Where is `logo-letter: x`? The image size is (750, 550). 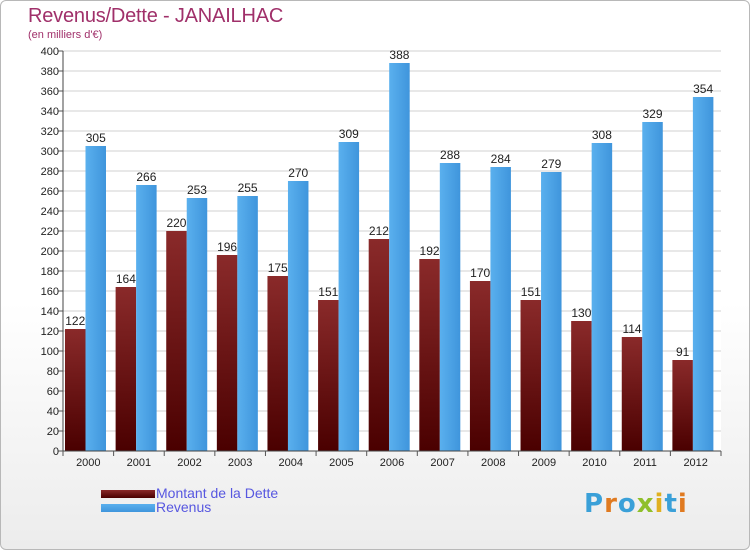 logo-letter: x is located at coordinates (645, 504).